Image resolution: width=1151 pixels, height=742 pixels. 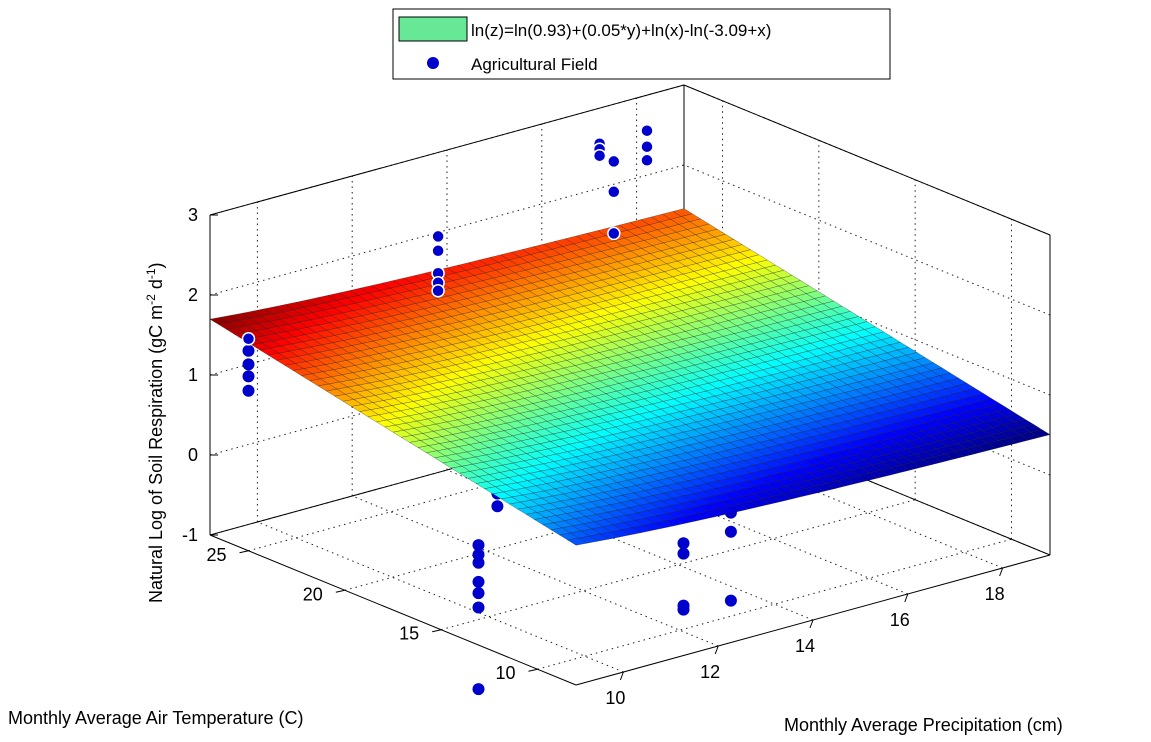 I want to click on legend-surface-swatch, so click(x=433, y=29).